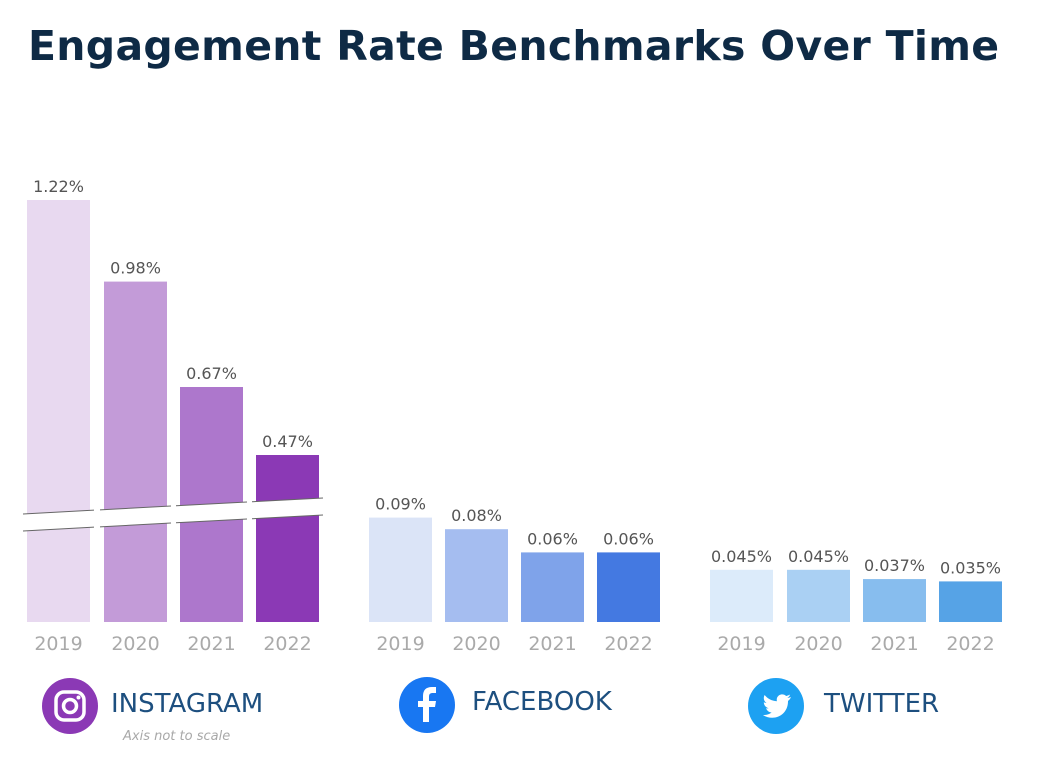 The height and width of the screenshot is (762, 1046). I want to click on bar-facebook-2021, so click(552, 587).